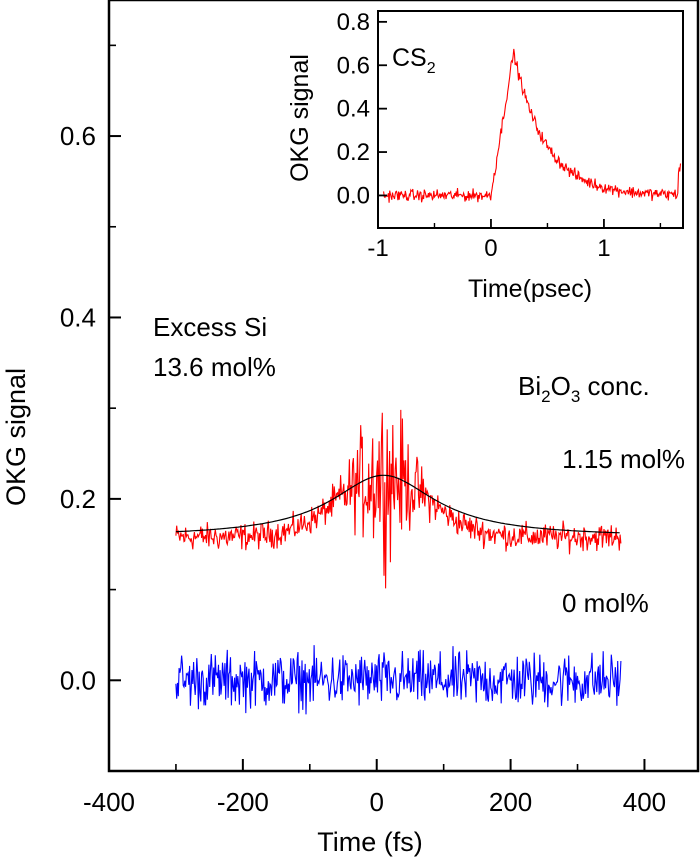 The image size is (700, 864). What do you see at coordinates (530, 289) in the screenshot?
I see `inset-x-axis-label: Time(psec)` at bounding box center [530, 289].